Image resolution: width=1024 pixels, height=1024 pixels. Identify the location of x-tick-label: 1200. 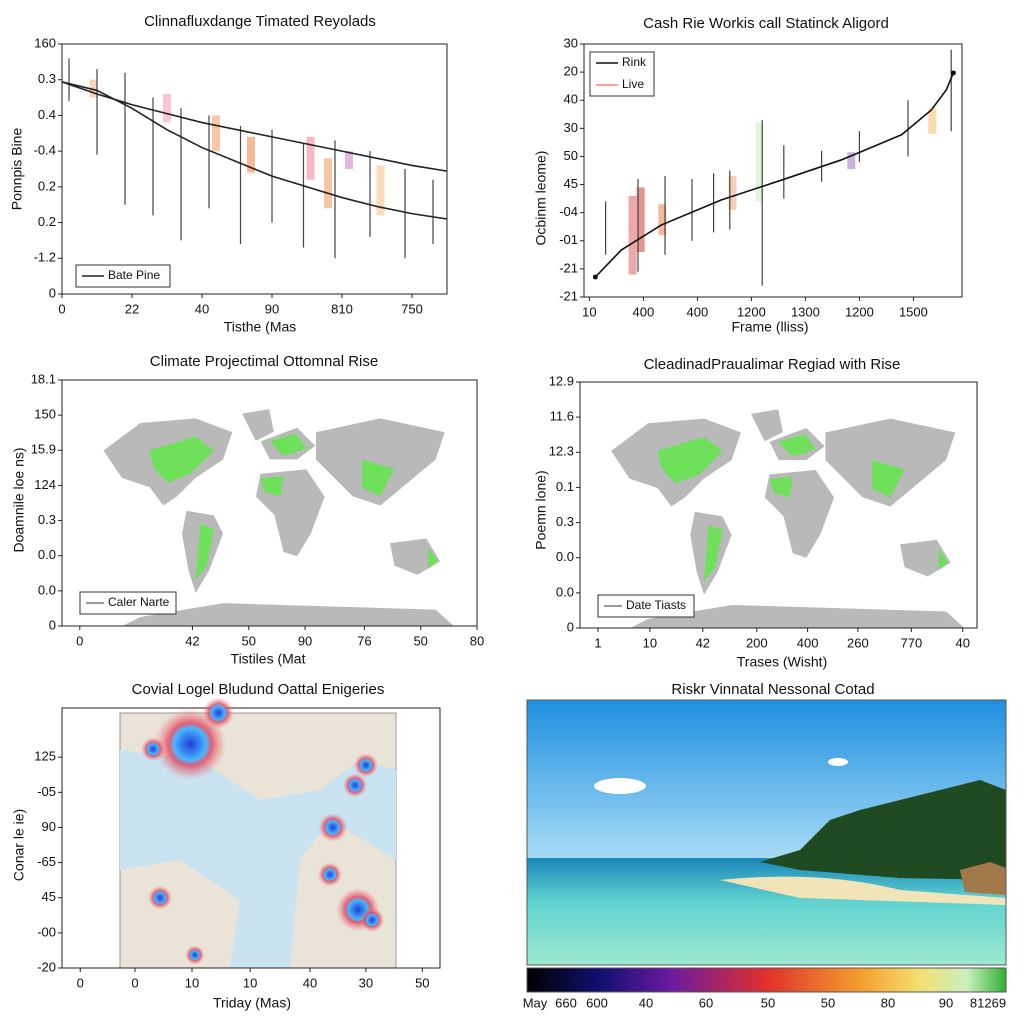
(751, 311).